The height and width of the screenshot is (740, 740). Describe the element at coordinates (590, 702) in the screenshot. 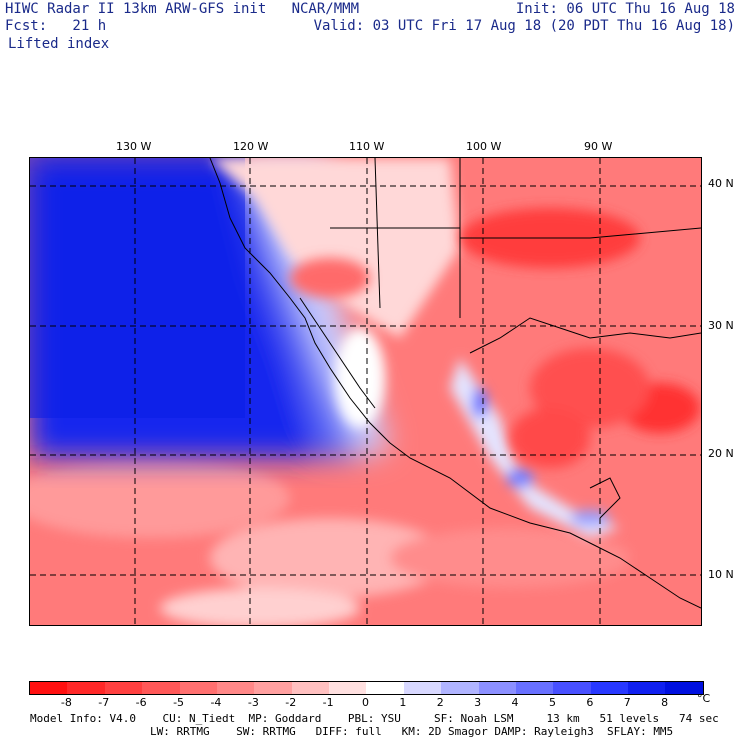

I see `color-bar-label: 6` at that location.